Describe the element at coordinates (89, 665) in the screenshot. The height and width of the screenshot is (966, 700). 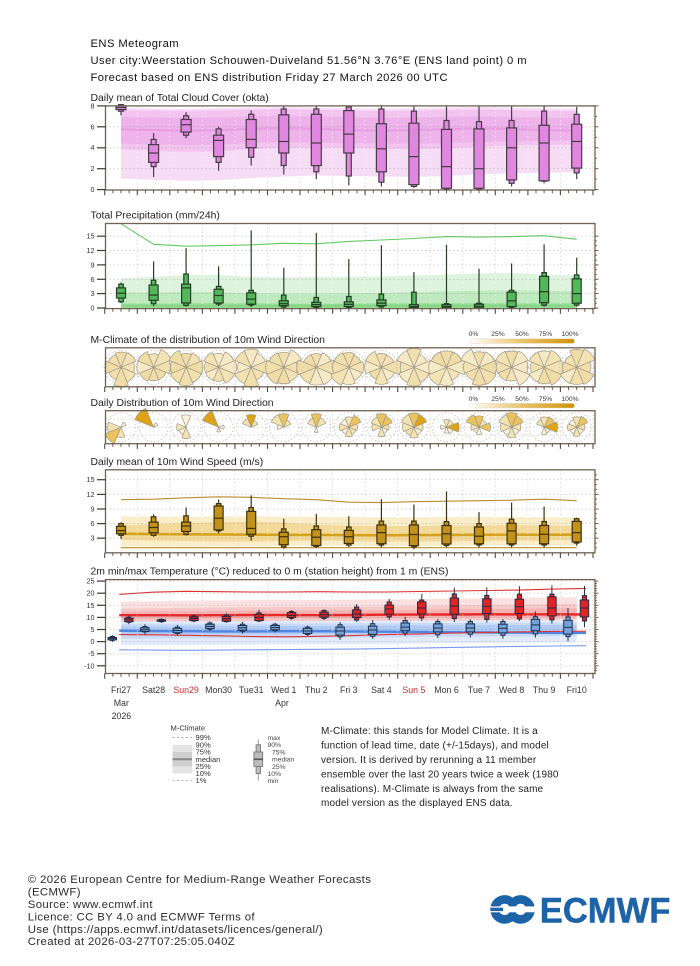
I see `svg-text: -10` at that location.